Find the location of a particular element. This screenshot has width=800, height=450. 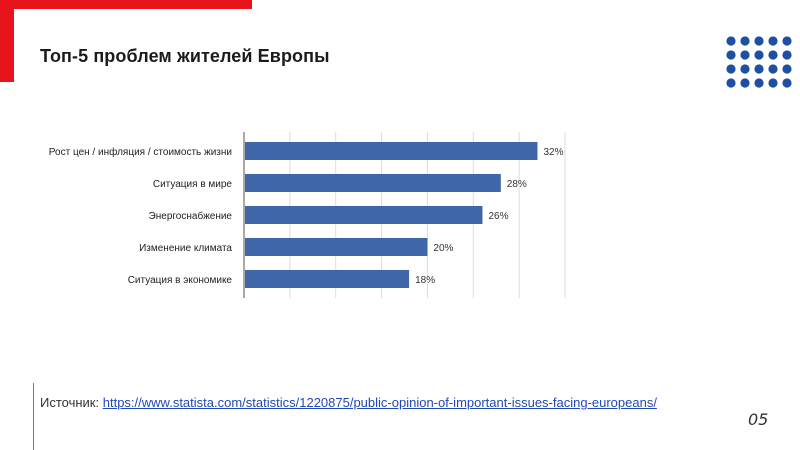

value-label: 32% is located at coordinates (553, 152).